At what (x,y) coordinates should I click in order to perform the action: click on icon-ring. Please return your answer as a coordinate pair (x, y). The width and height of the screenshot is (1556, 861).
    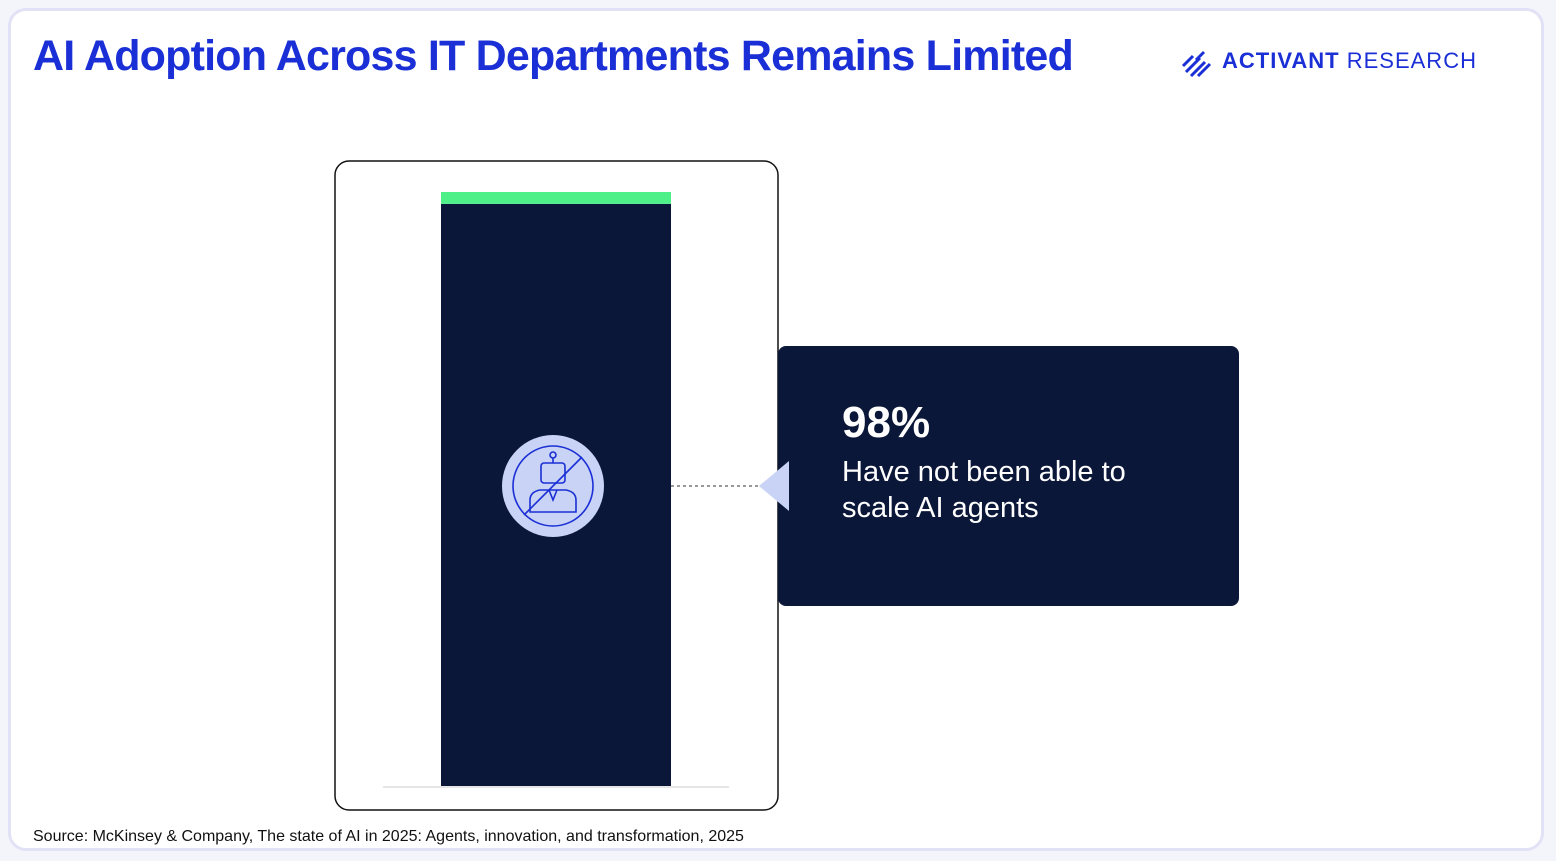
    Looking at the image, I should click on (553, 486).